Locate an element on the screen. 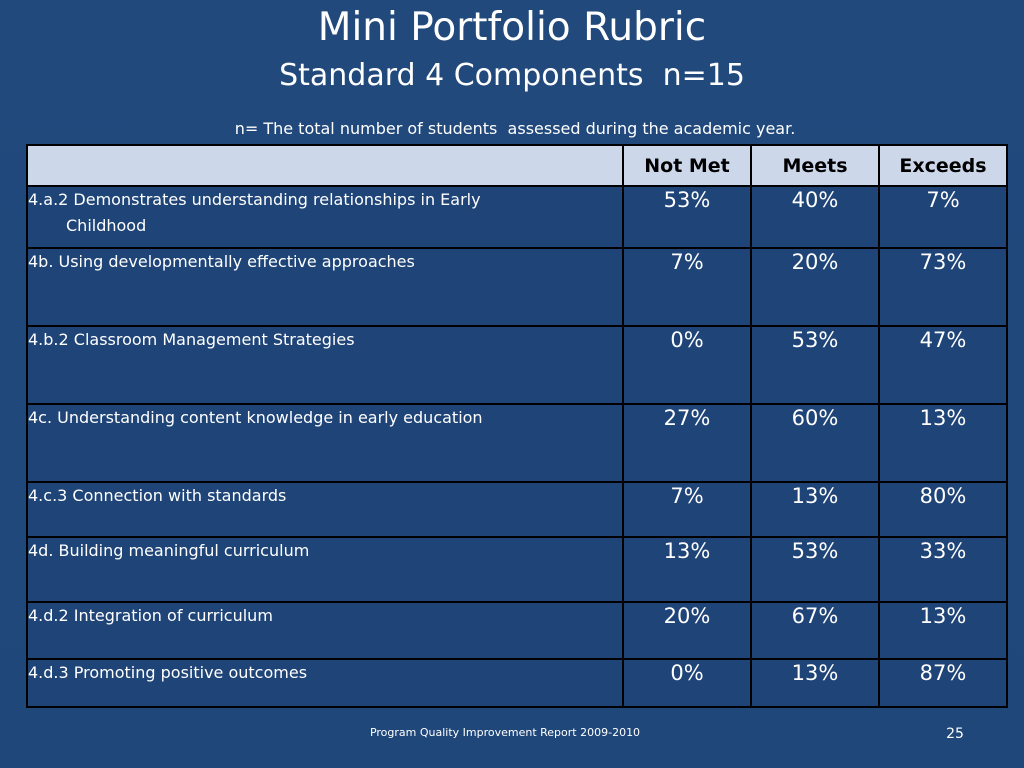 The width and height of the screenshot is (1024, 768). page-number: 25 is located at coordinates (955, 734).